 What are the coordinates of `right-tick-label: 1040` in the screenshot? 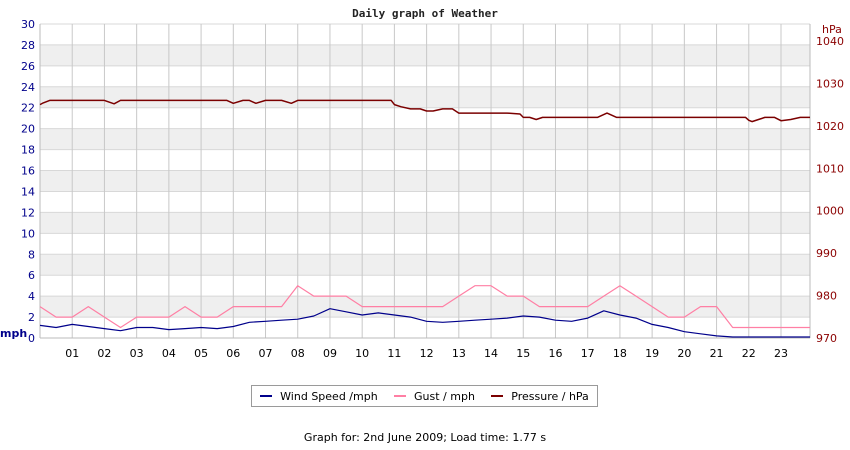 It's located at (830, 41).